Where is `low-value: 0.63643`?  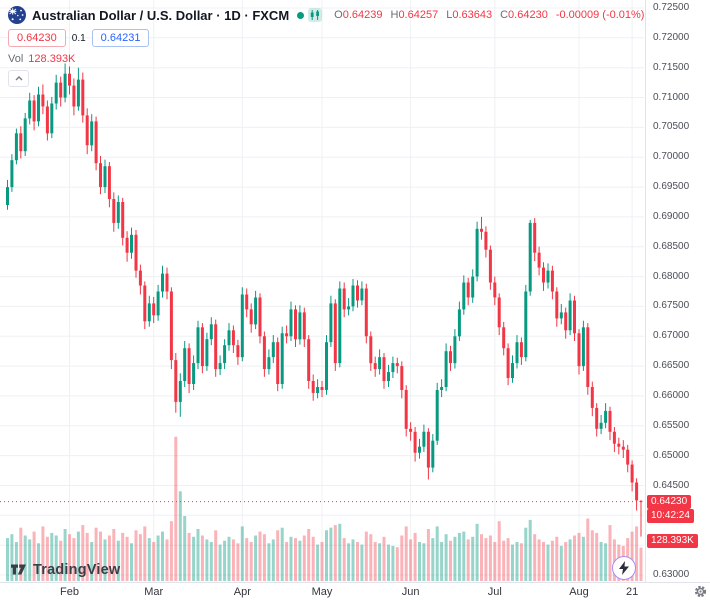
low-value: 0.63643 is located at coordinates (472, 15).